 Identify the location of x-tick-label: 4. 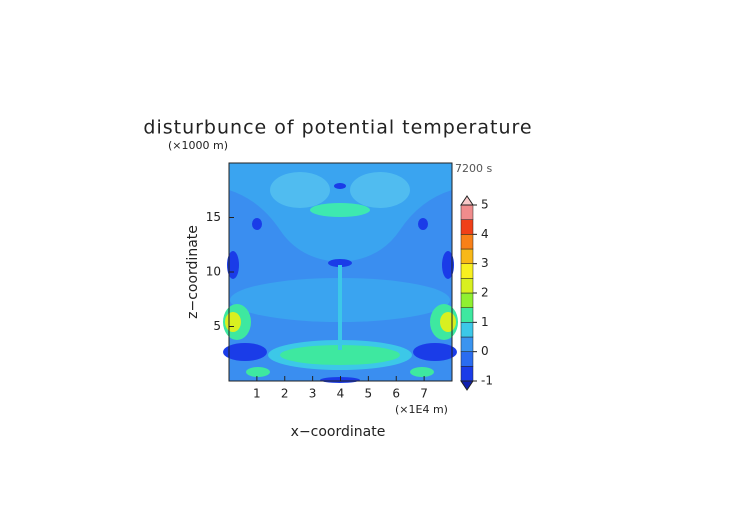
(341, 394).